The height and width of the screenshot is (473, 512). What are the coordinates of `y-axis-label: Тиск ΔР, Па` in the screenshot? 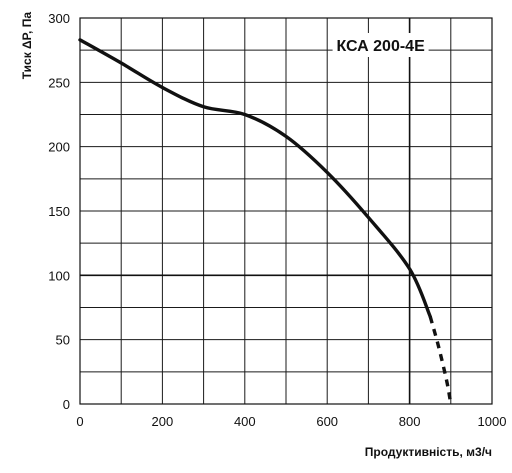 It's located at (27, 46).